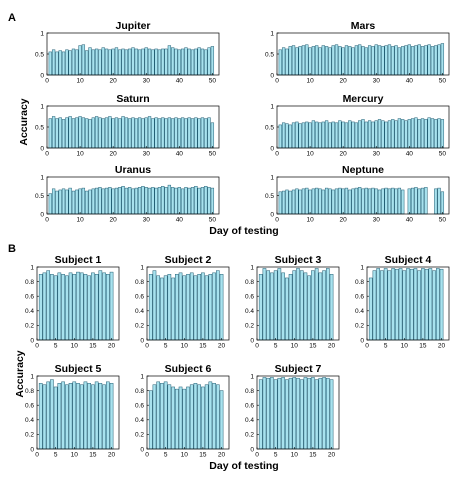 Image resolution: width=474 pixels, height=488 pixels. Describe the element at coordinates (72, 411) in the screenshot. I see `subplot: Subject 5 0 5 10 15 20 0 0.2 0.4 0.6 0.8 1` at that location.